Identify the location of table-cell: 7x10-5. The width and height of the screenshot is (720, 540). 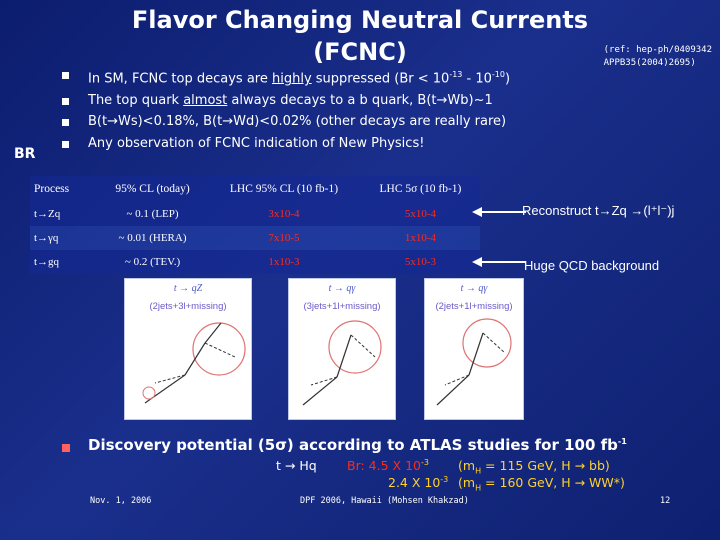
(284, 238).